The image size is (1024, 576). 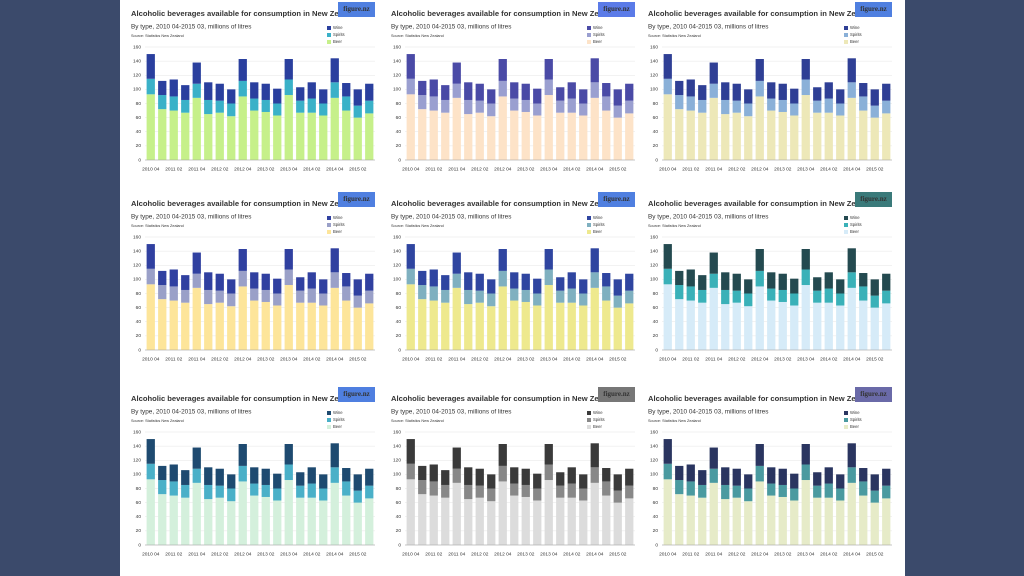 I want to click on y-tick-label: 20, so click(x=139, y=336).